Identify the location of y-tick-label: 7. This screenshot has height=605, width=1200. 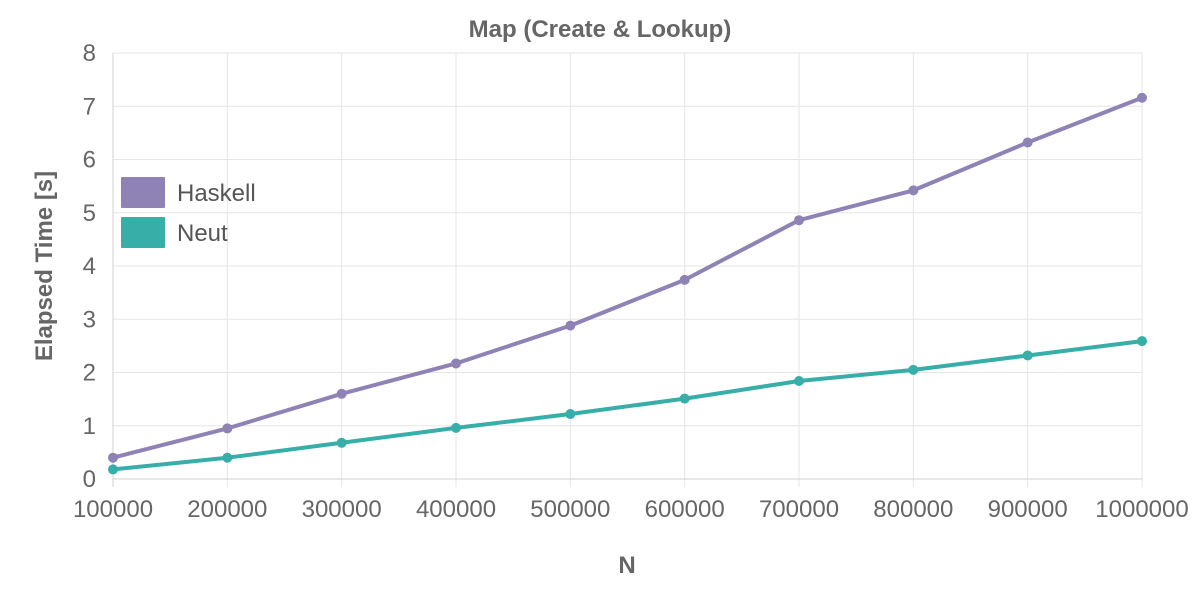
(89, 106).